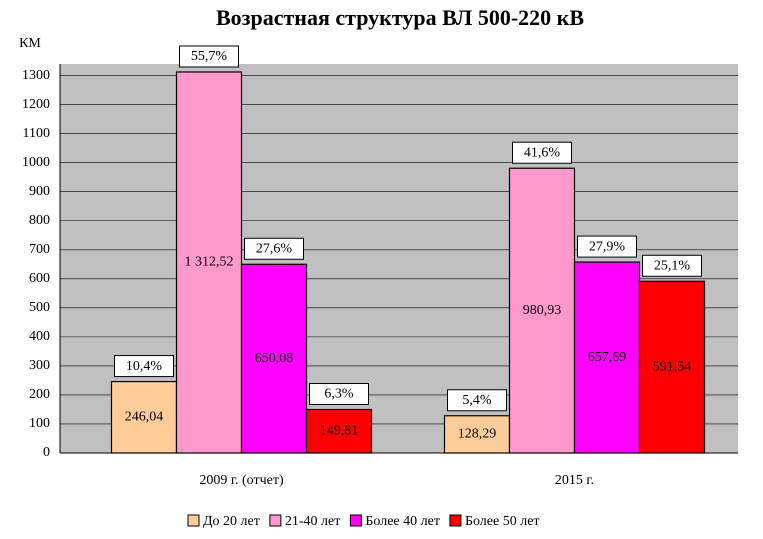  Describe the element at coordinates (36, 104) in the screenshot. I see `y-tick-label: 1200` at that location.